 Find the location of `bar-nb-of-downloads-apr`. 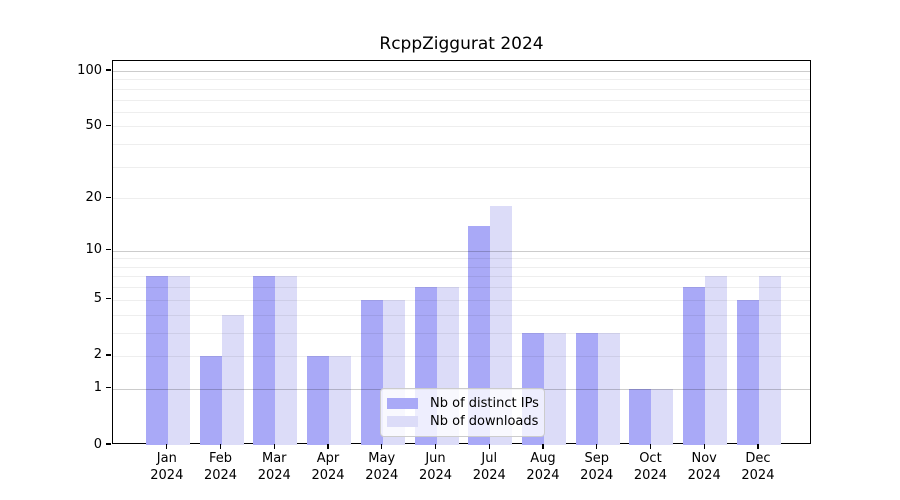

bar-nb-of-downloads-apr is located at coordinates (340, 400).